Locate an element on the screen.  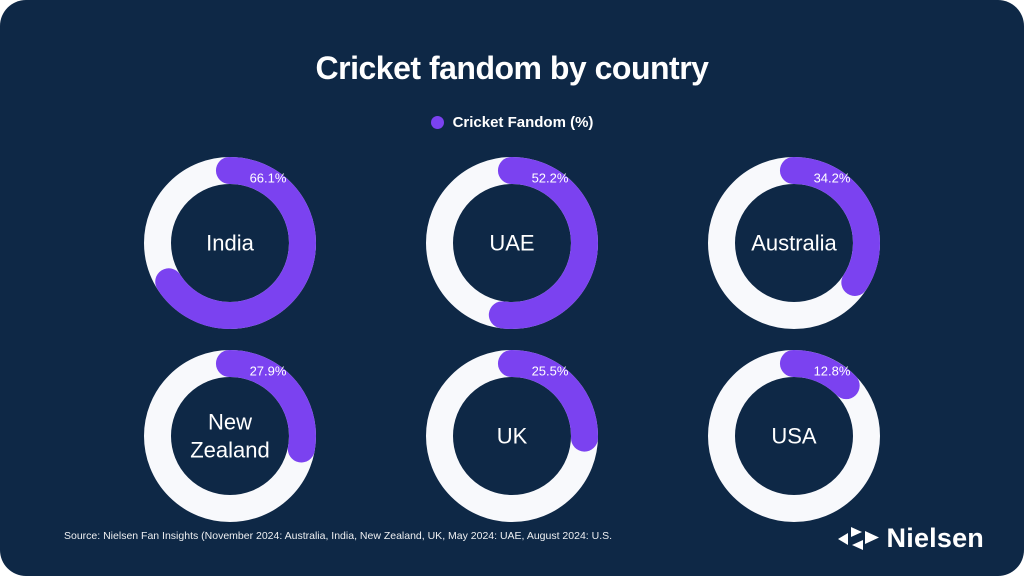
country-label-australia: Australia is located at coordinates (794, 243).